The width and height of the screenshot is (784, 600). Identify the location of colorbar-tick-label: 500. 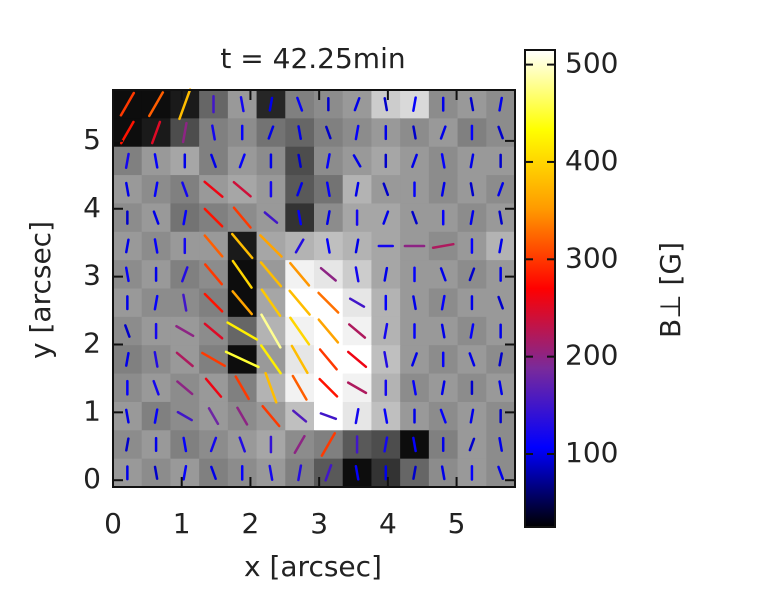
(591, 63).